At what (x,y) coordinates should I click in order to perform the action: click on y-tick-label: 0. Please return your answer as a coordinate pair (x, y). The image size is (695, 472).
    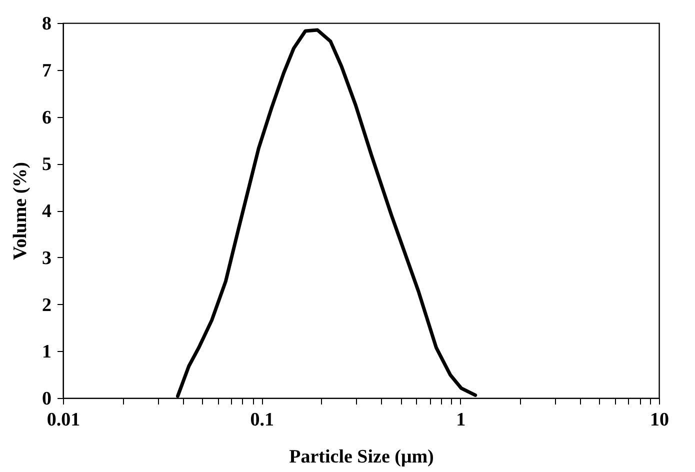
    Looking at the image, I should click on (47, 399).